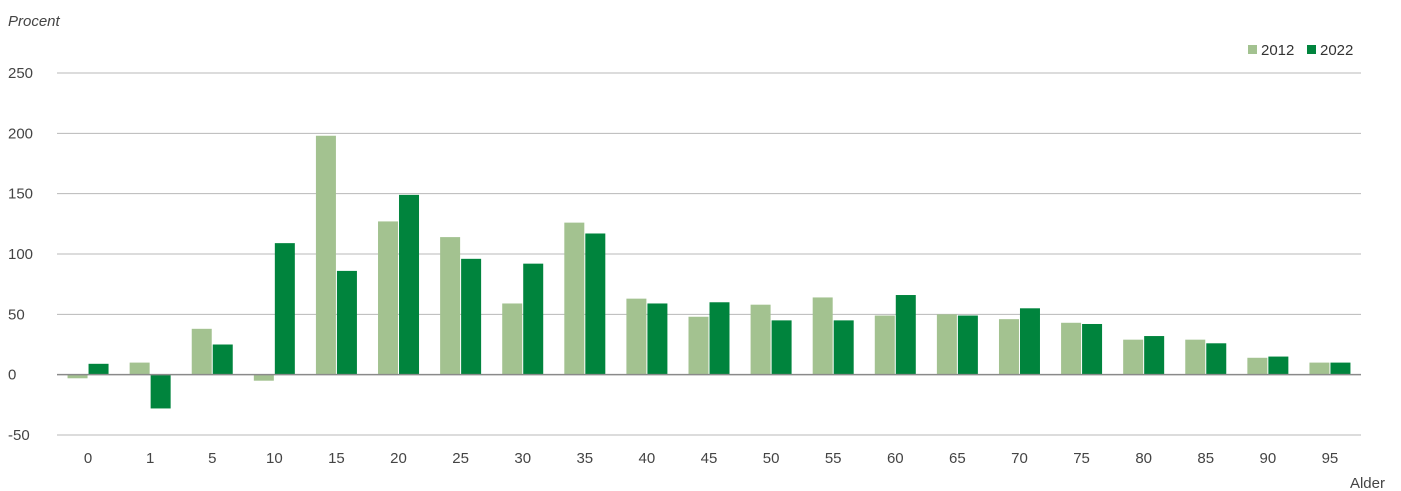  Describe the element at coordinates (1300, 50) in the screenshot. I see `legend: 2012 2022` at that location.